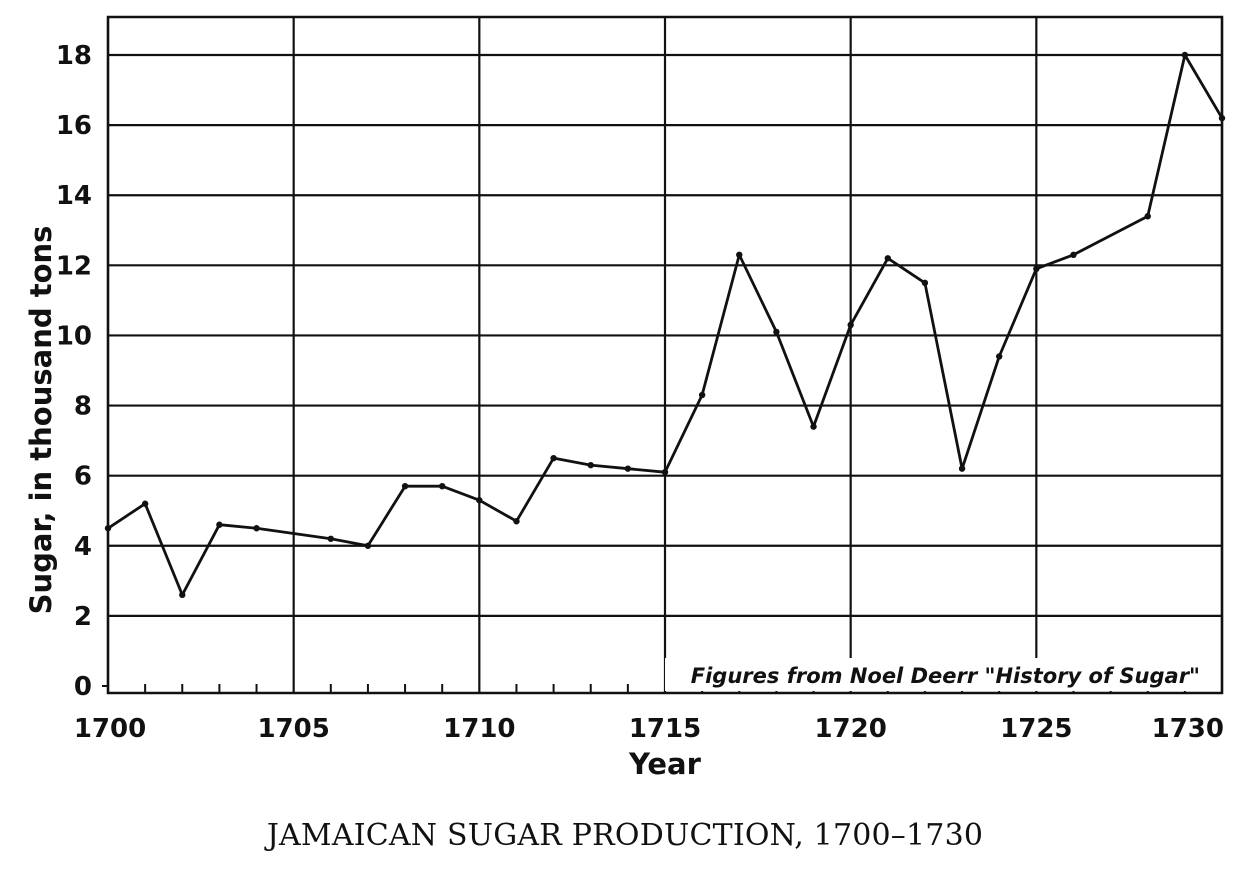 The height and width of the screenshot is (869, 1250). What do you see at coordinates (1188, 729) in the screenshot?
I see `x-tick-label-1730: 1730` at bounding box center [1188, 729].